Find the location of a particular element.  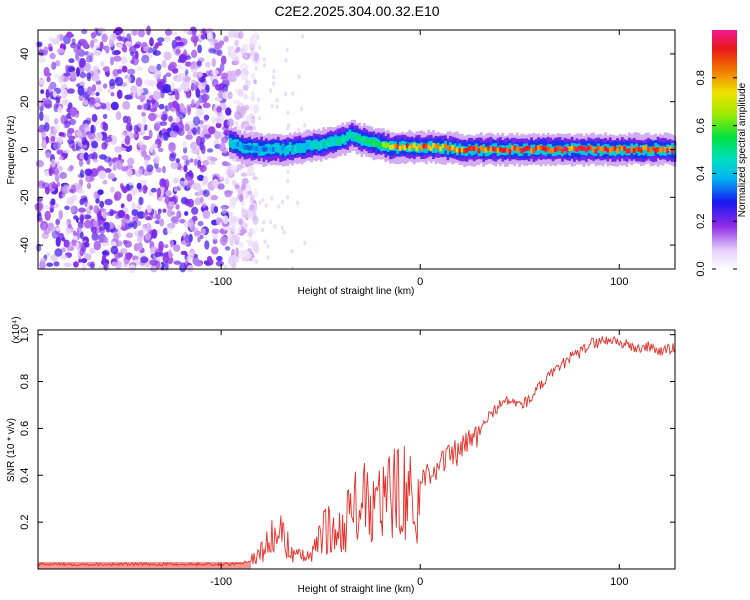

y-tick-label: 20 is located at coordinates (25, 102).